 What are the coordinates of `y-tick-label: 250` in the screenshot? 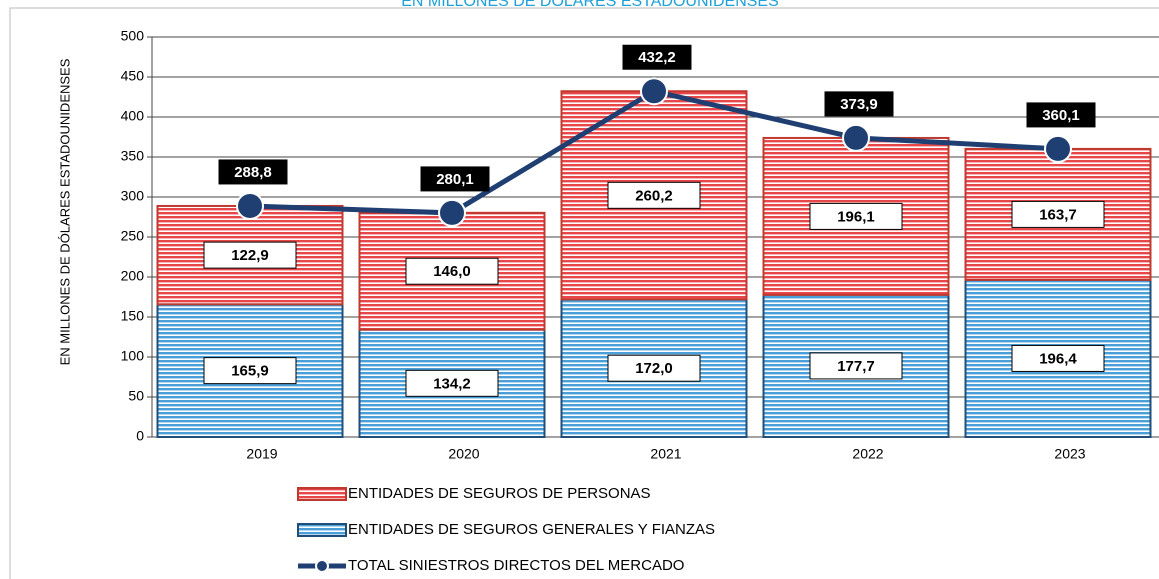 It's located at (133, 236).